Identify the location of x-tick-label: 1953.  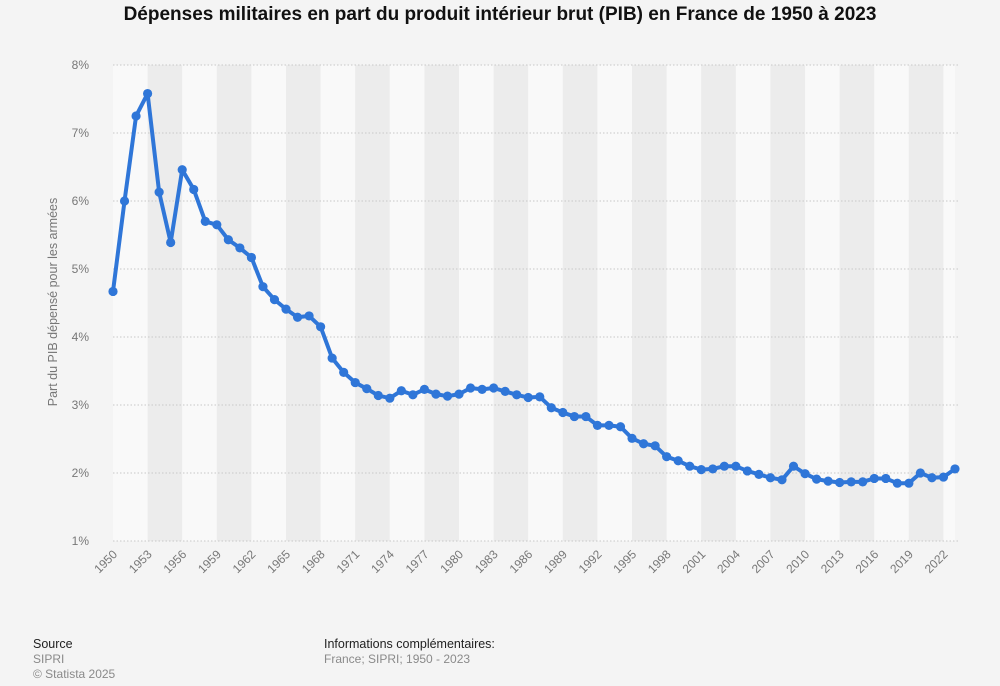
(140, 561).